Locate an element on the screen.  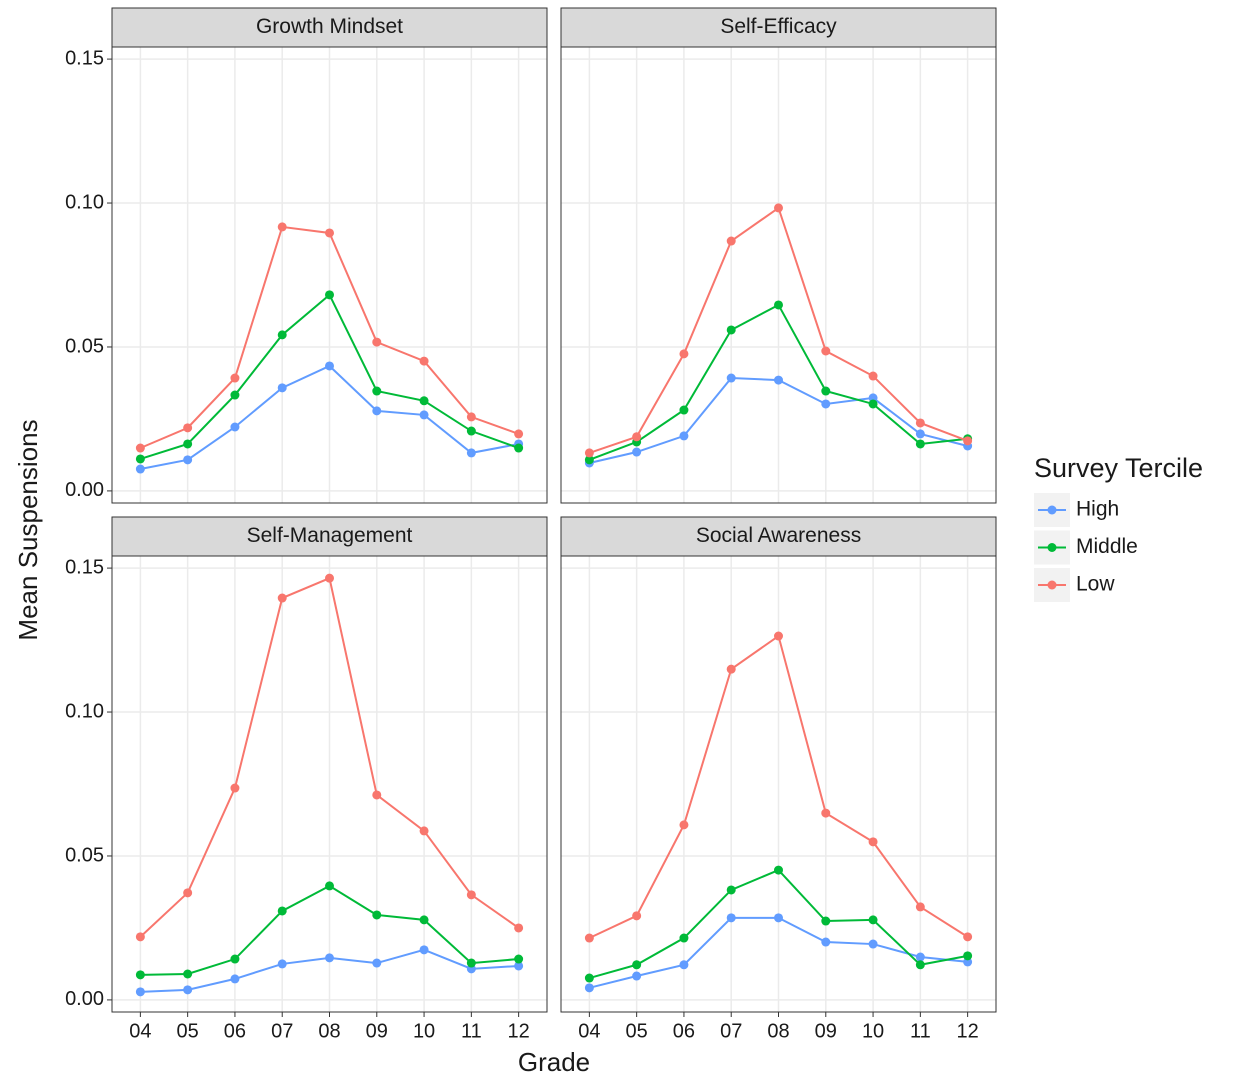
y-axis-title: Mean Suspensions is located at coordinates (28, 529).